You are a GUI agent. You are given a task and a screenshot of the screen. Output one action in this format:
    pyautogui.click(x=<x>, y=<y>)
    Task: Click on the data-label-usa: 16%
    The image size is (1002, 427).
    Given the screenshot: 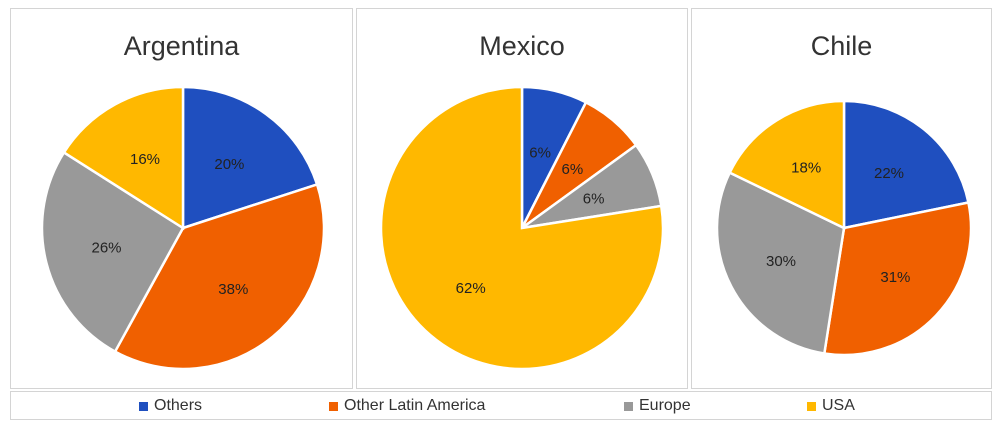 What is the action you would take?
    pyautogui.click(x=145, y=159)
    